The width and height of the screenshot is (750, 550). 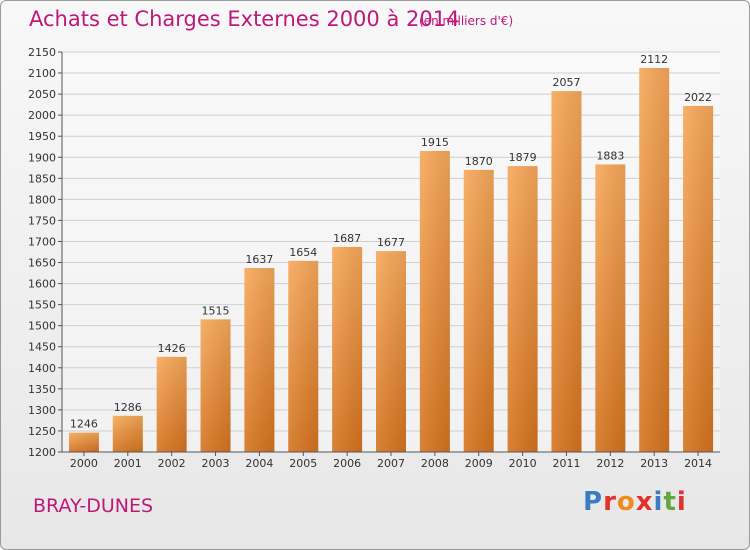 I want to click on value-label: 2112, so click(x=654, y=59).